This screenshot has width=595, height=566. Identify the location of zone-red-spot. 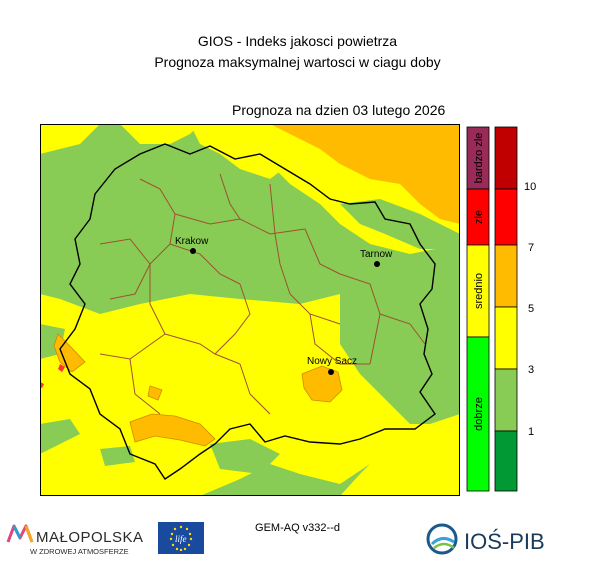
(61, 368).